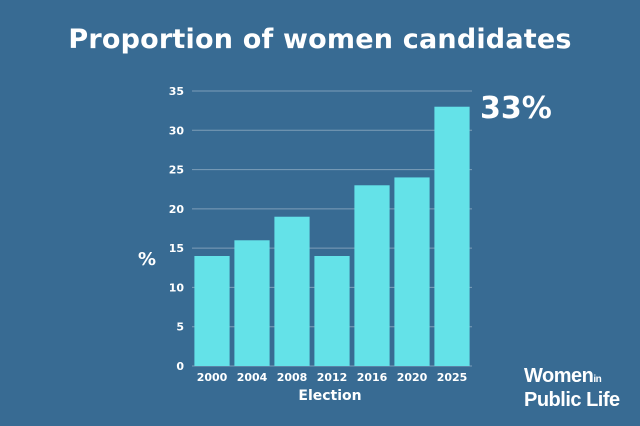 Image resolution: width=640 pixels, height=426 pixels. Describe the element at coordinates (177, 130) in the screenshot. I see `y-tick-label: 30` at that location.